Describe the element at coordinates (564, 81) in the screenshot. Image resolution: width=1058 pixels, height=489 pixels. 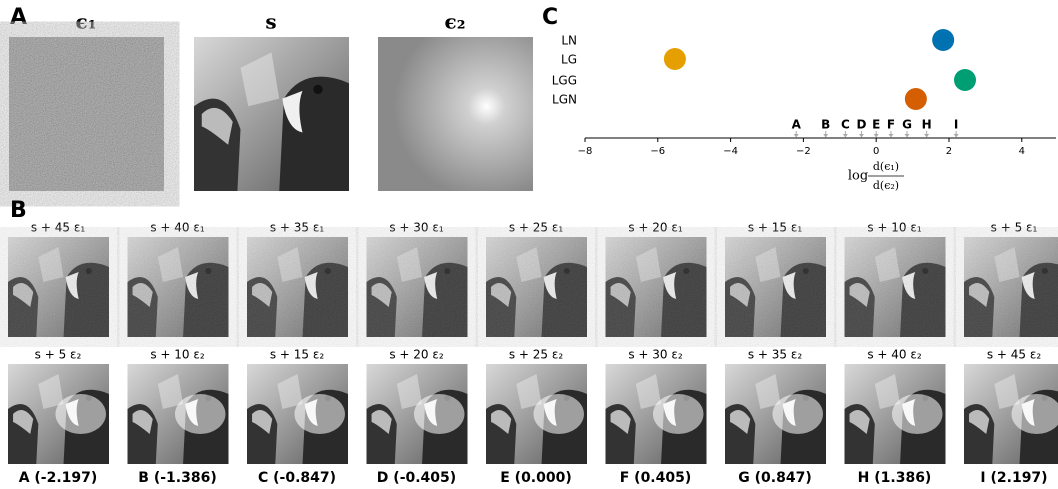
I see `y-tick-label: LGG` at that location.